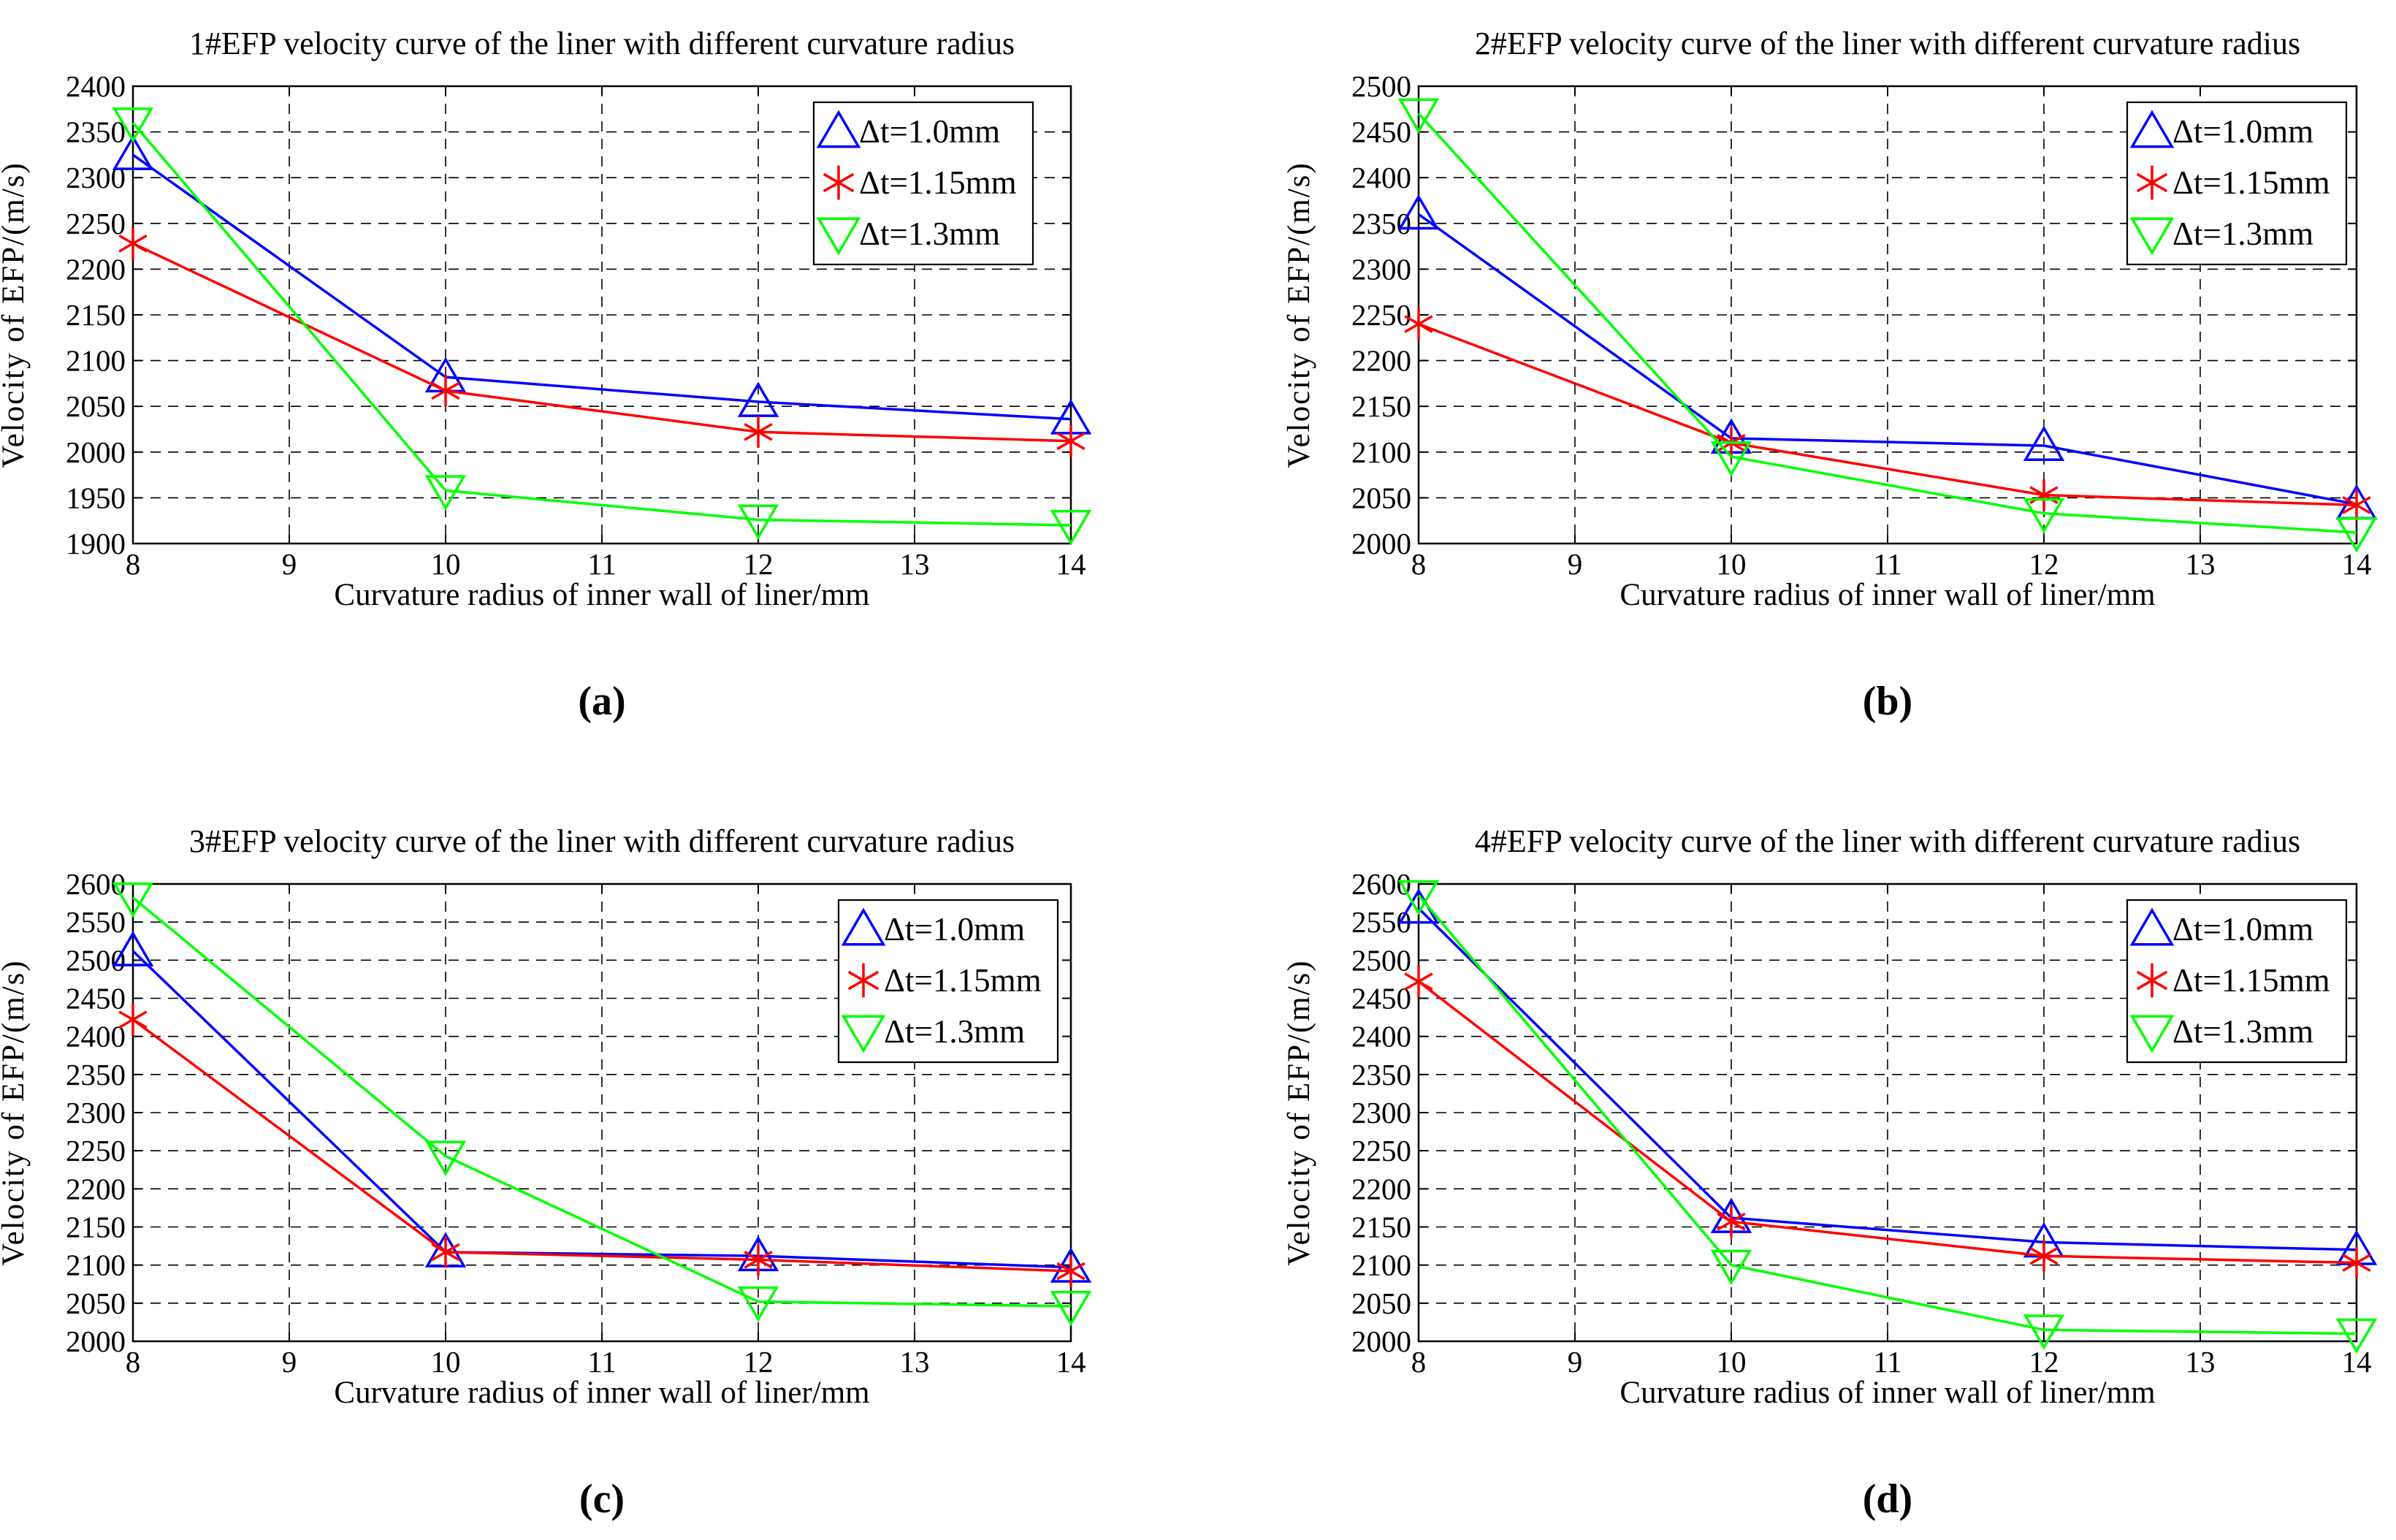 Image resolution: width=2396 pixels, height=1540 pixels. Describe the element at coordinates (1888, 701) in the screenshot. I see `panel-label: (b)` at that location.